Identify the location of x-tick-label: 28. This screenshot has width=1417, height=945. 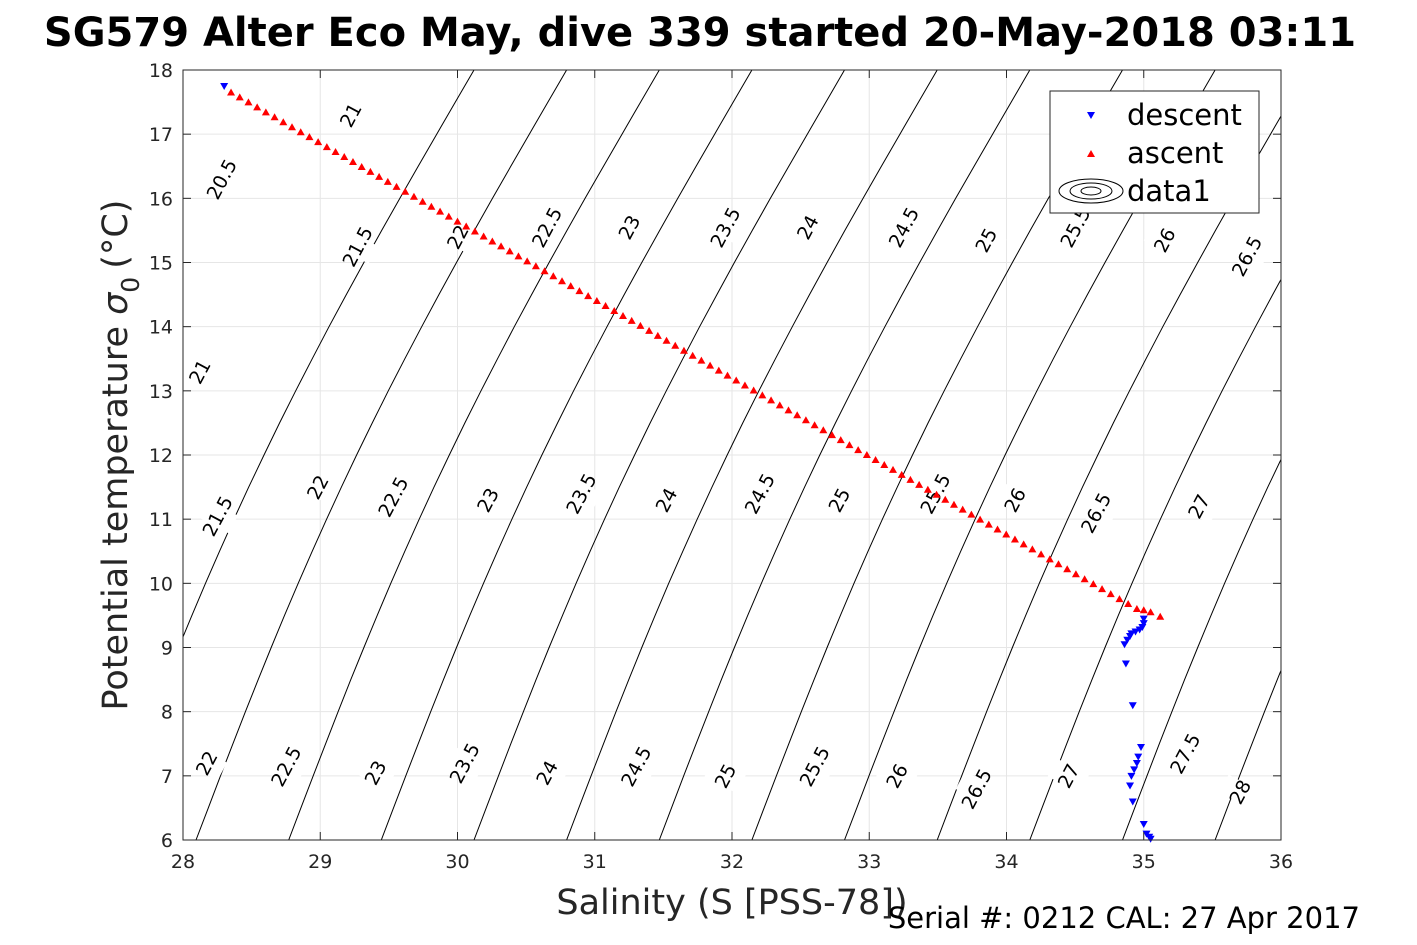
(183, 862).